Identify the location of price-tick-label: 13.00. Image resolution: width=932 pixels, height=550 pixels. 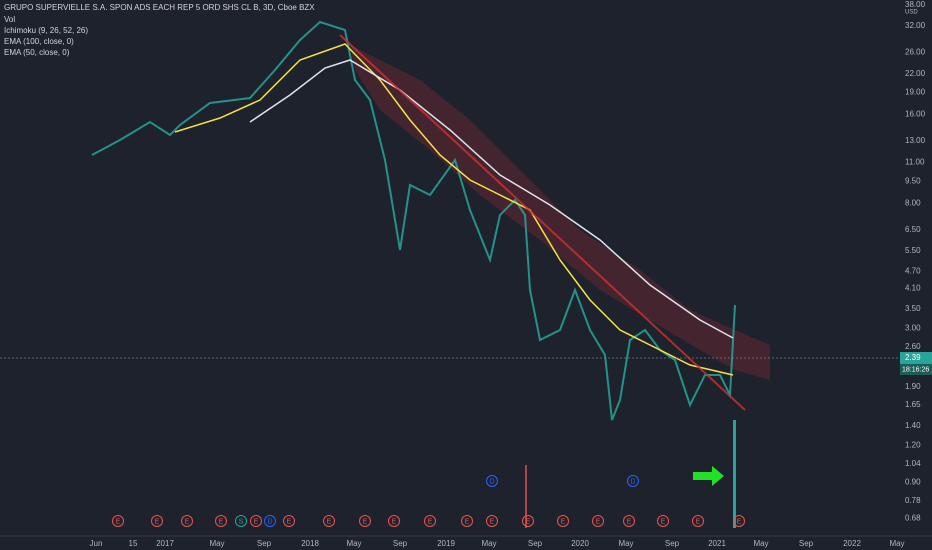
(915, 140).